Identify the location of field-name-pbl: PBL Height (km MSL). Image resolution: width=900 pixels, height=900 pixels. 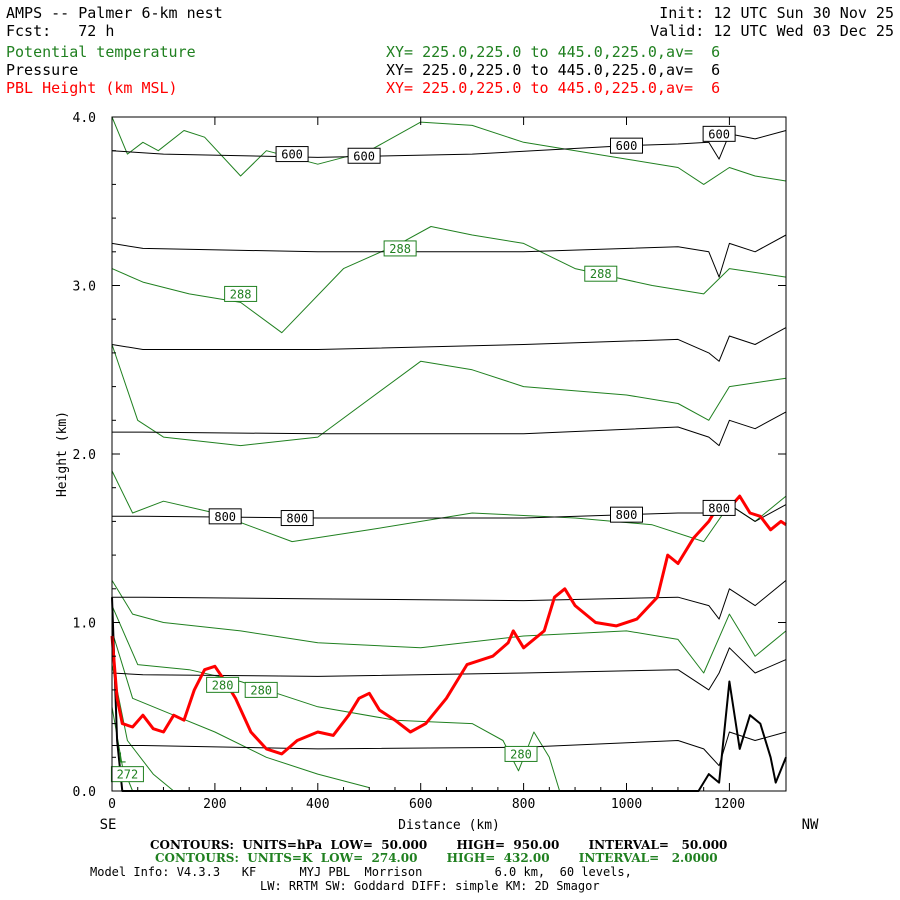
(92, 88).